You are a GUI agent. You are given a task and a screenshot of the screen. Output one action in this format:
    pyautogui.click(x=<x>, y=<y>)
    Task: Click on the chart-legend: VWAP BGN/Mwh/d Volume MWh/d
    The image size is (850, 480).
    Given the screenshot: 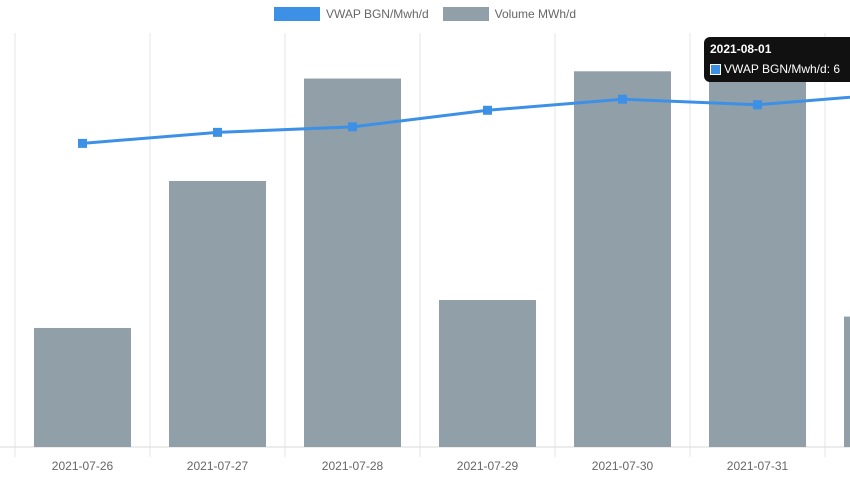 What is the action you would take?
    pyautogui.click(x=425, y=14)
    